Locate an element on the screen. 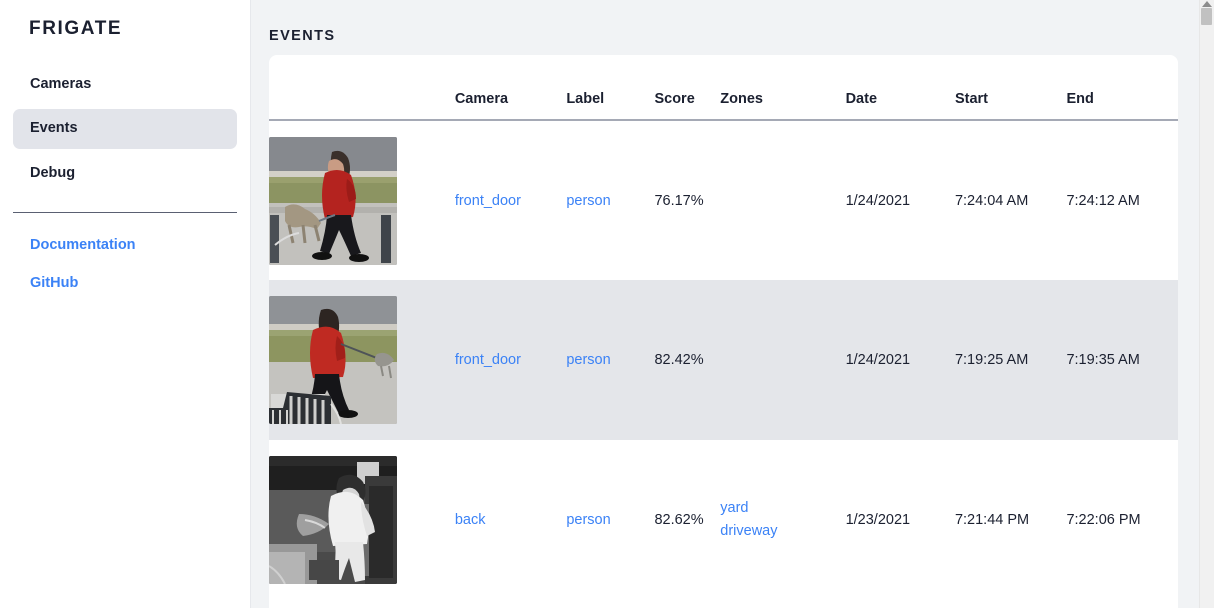 This screenshot has width=1214, height=608. event-date-value: 1/23/2021 is located at coordinates (878, 520).